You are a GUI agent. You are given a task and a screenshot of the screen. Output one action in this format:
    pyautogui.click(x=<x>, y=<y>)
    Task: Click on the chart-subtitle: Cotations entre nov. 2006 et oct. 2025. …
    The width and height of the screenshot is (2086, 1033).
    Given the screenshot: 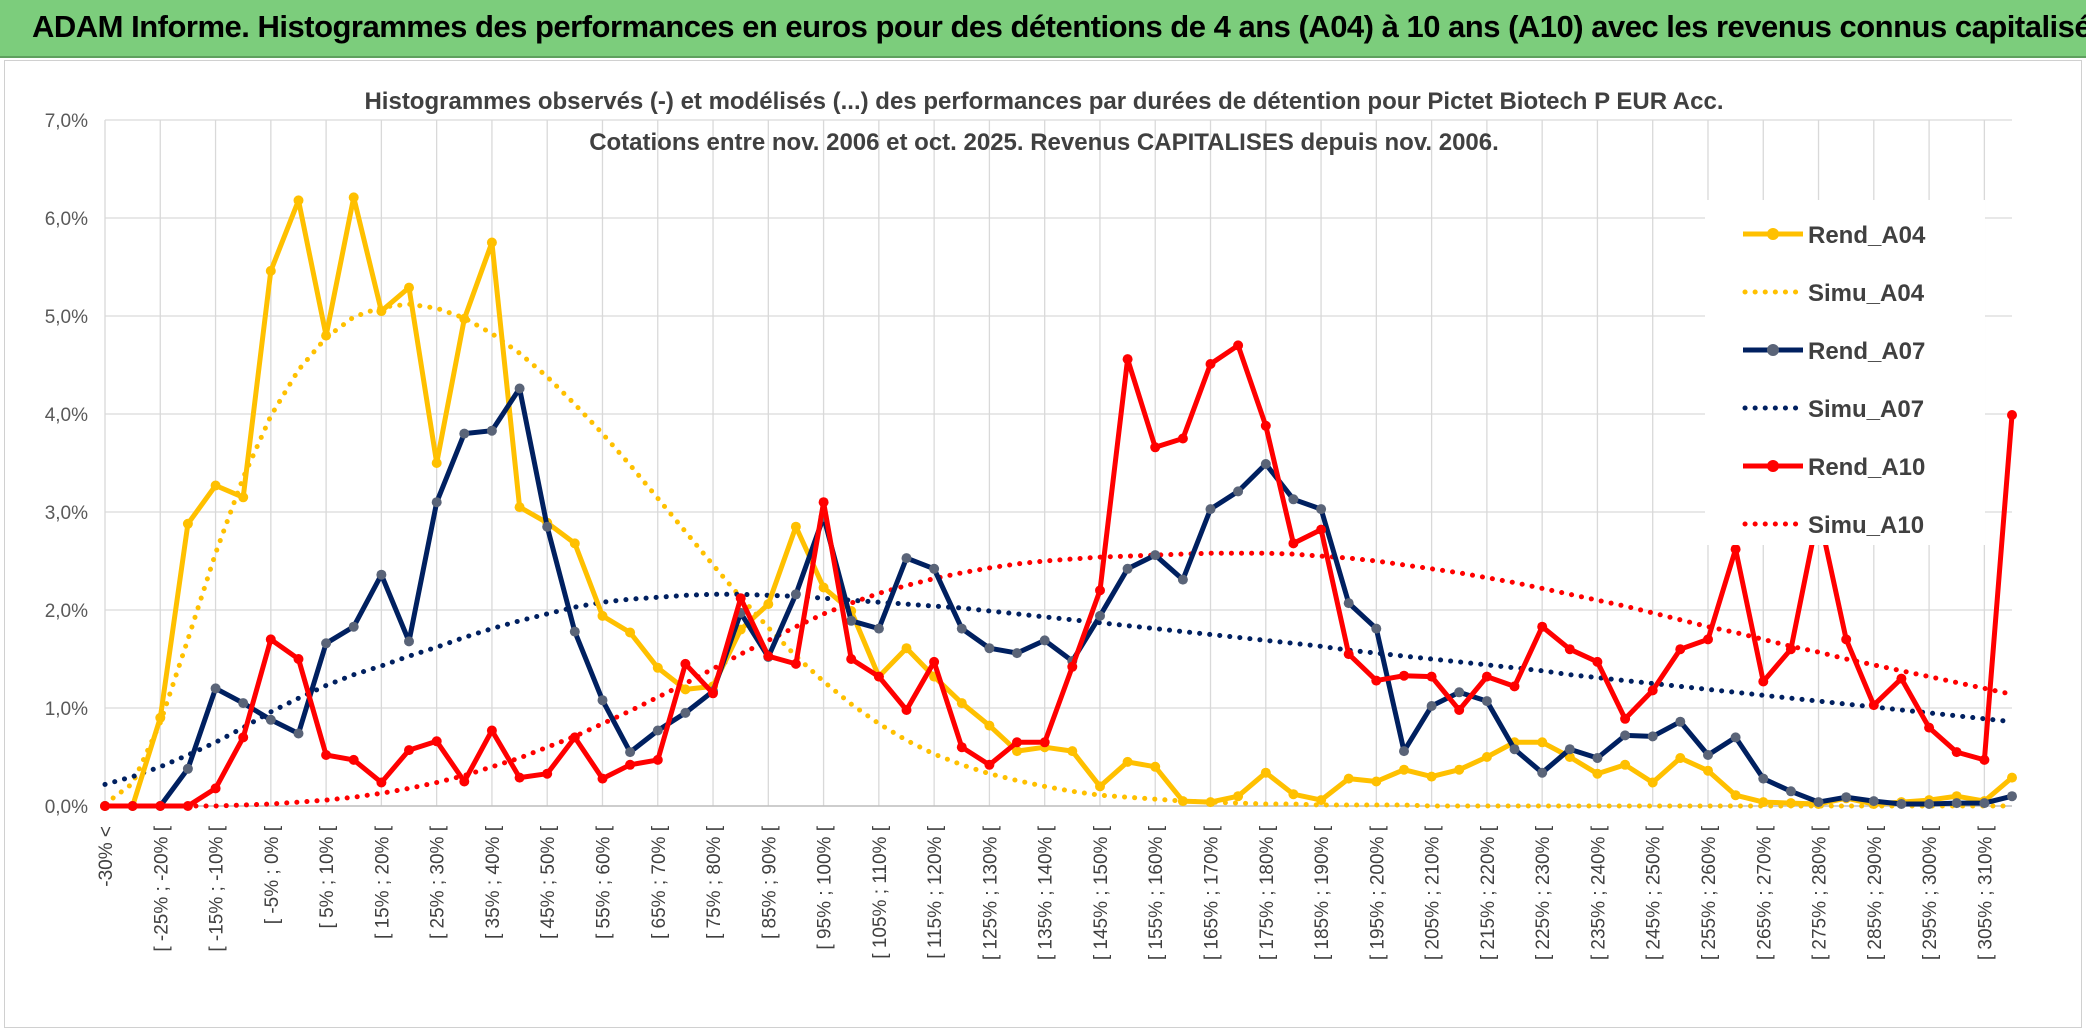 What is the action you would take?
    pyautogui.click(x=1044, y=142)
    